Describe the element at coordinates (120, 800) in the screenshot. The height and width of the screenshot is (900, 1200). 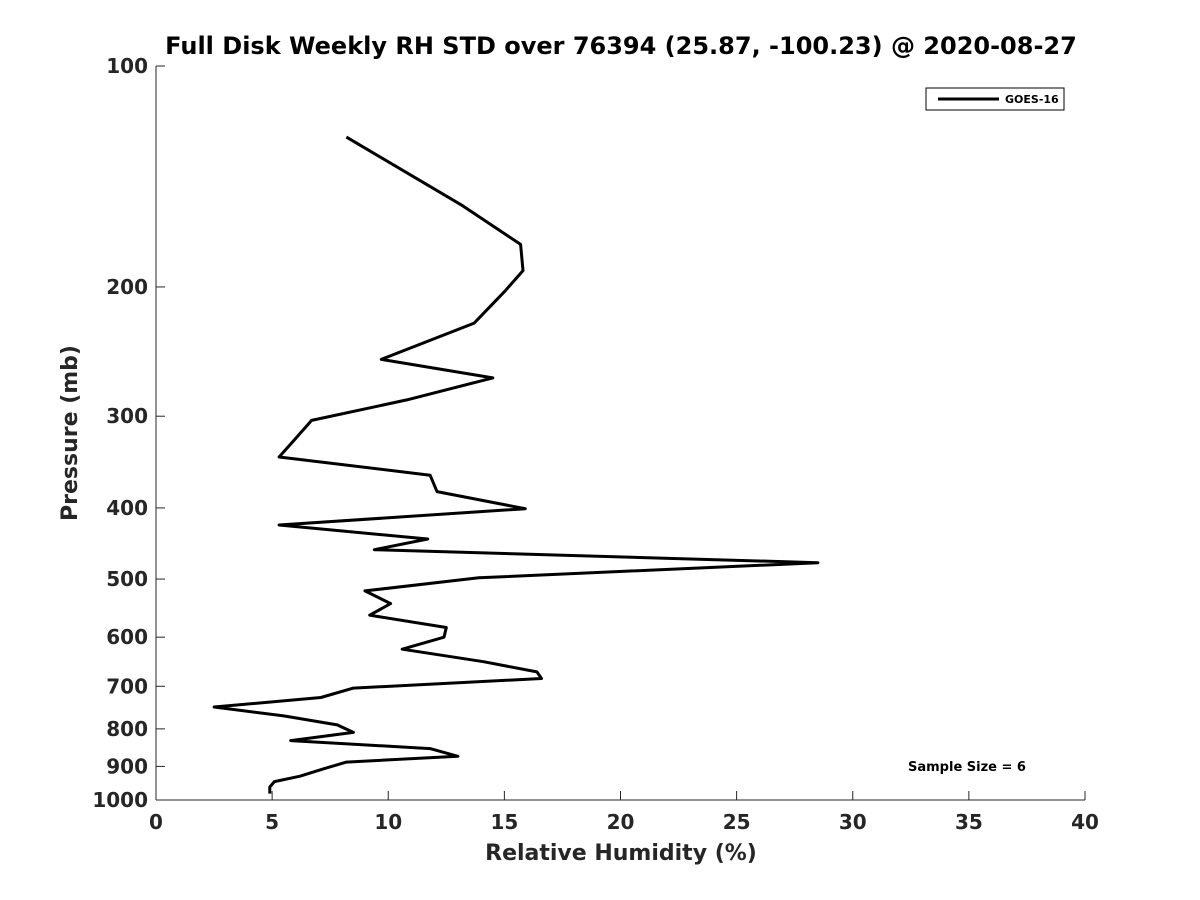
I see `y-tick-label: 1000` at that location.